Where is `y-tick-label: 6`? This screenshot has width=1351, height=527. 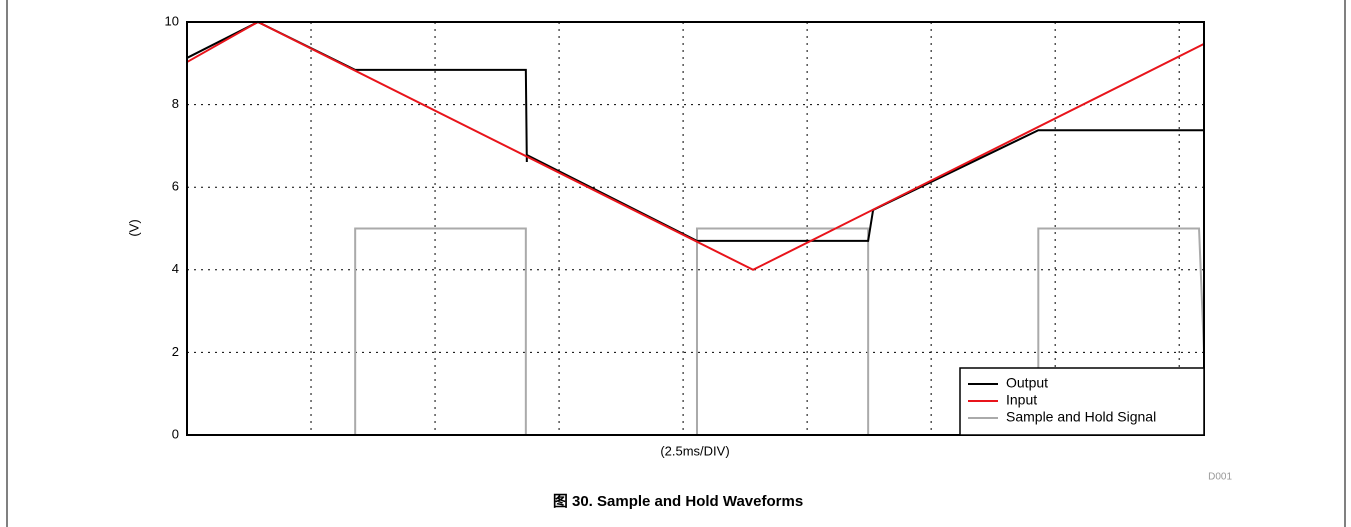
y-tick-label: 6 is located at coordinates (175, 186).